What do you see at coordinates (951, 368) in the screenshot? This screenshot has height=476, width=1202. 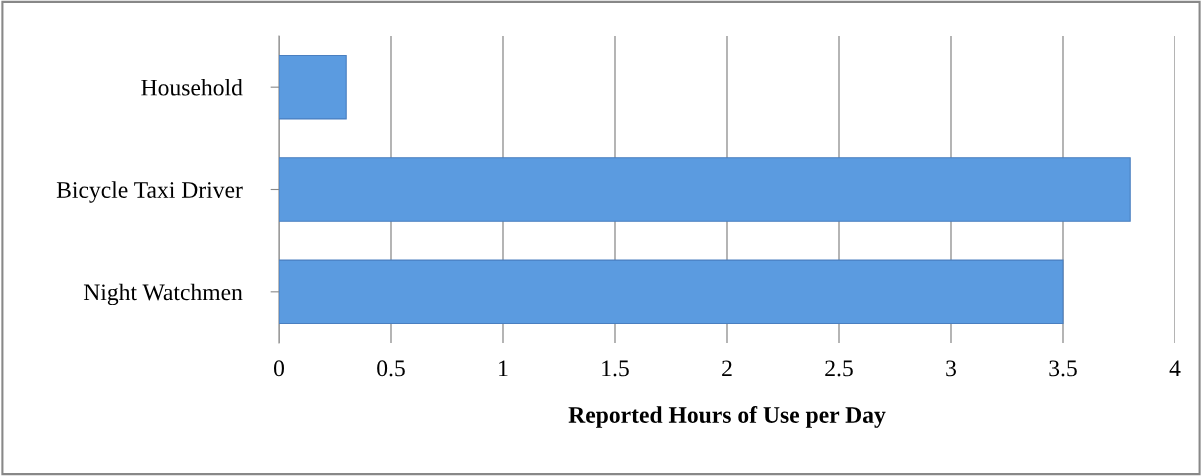 I see `x-tick-label: 3` at bounding box center [951, 368].